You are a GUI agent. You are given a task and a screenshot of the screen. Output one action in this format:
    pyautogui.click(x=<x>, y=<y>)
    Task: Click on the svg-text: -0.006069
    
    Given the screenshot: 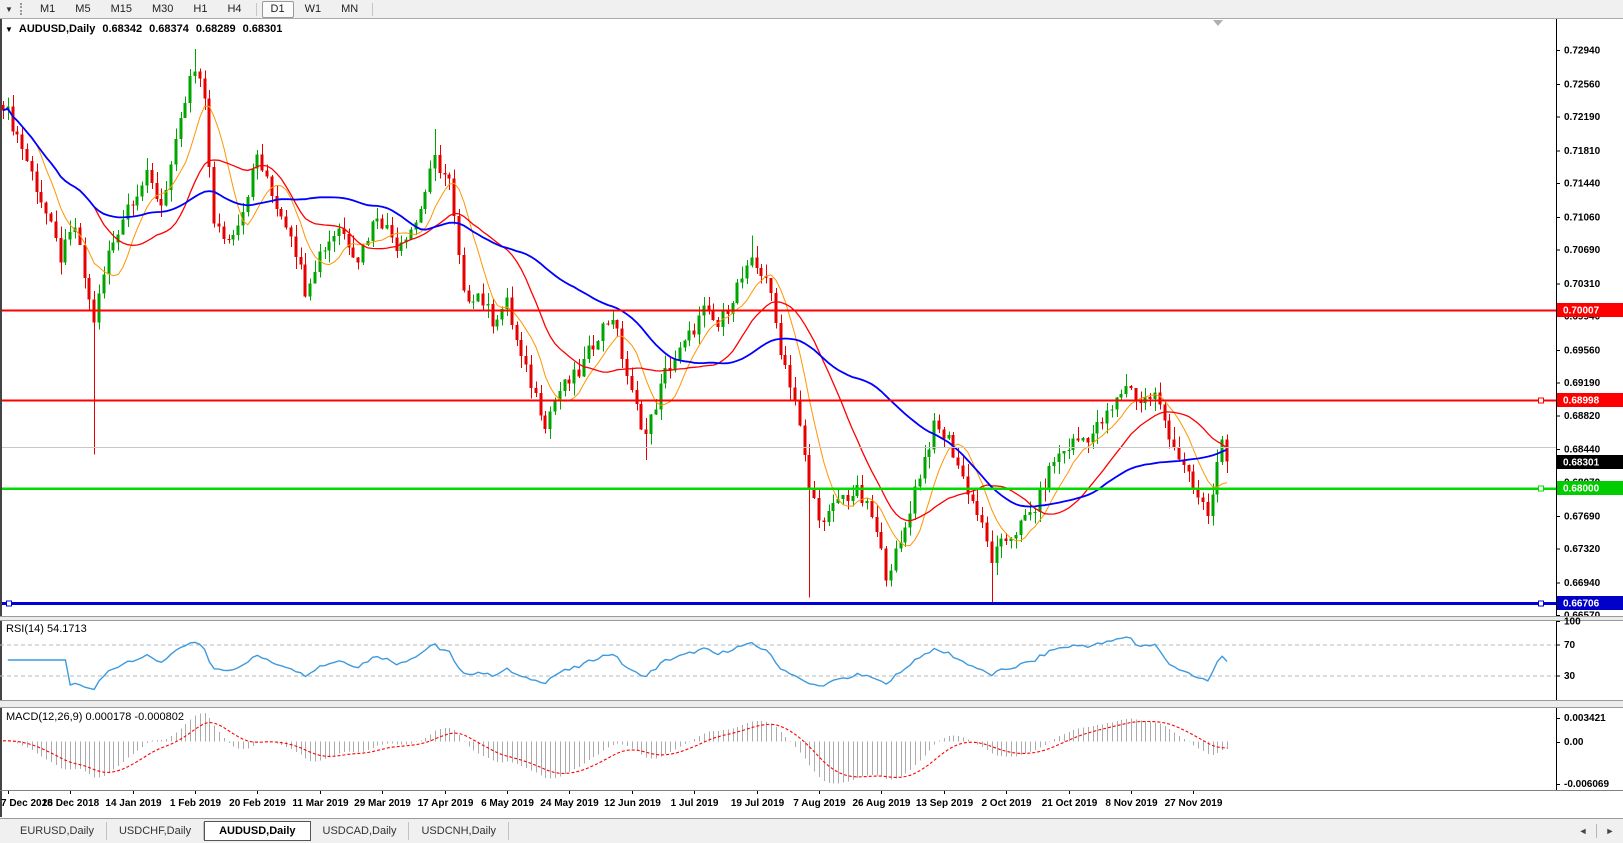 What is the action you would take?
    pyautogui.click(x=1586, y=784)
    